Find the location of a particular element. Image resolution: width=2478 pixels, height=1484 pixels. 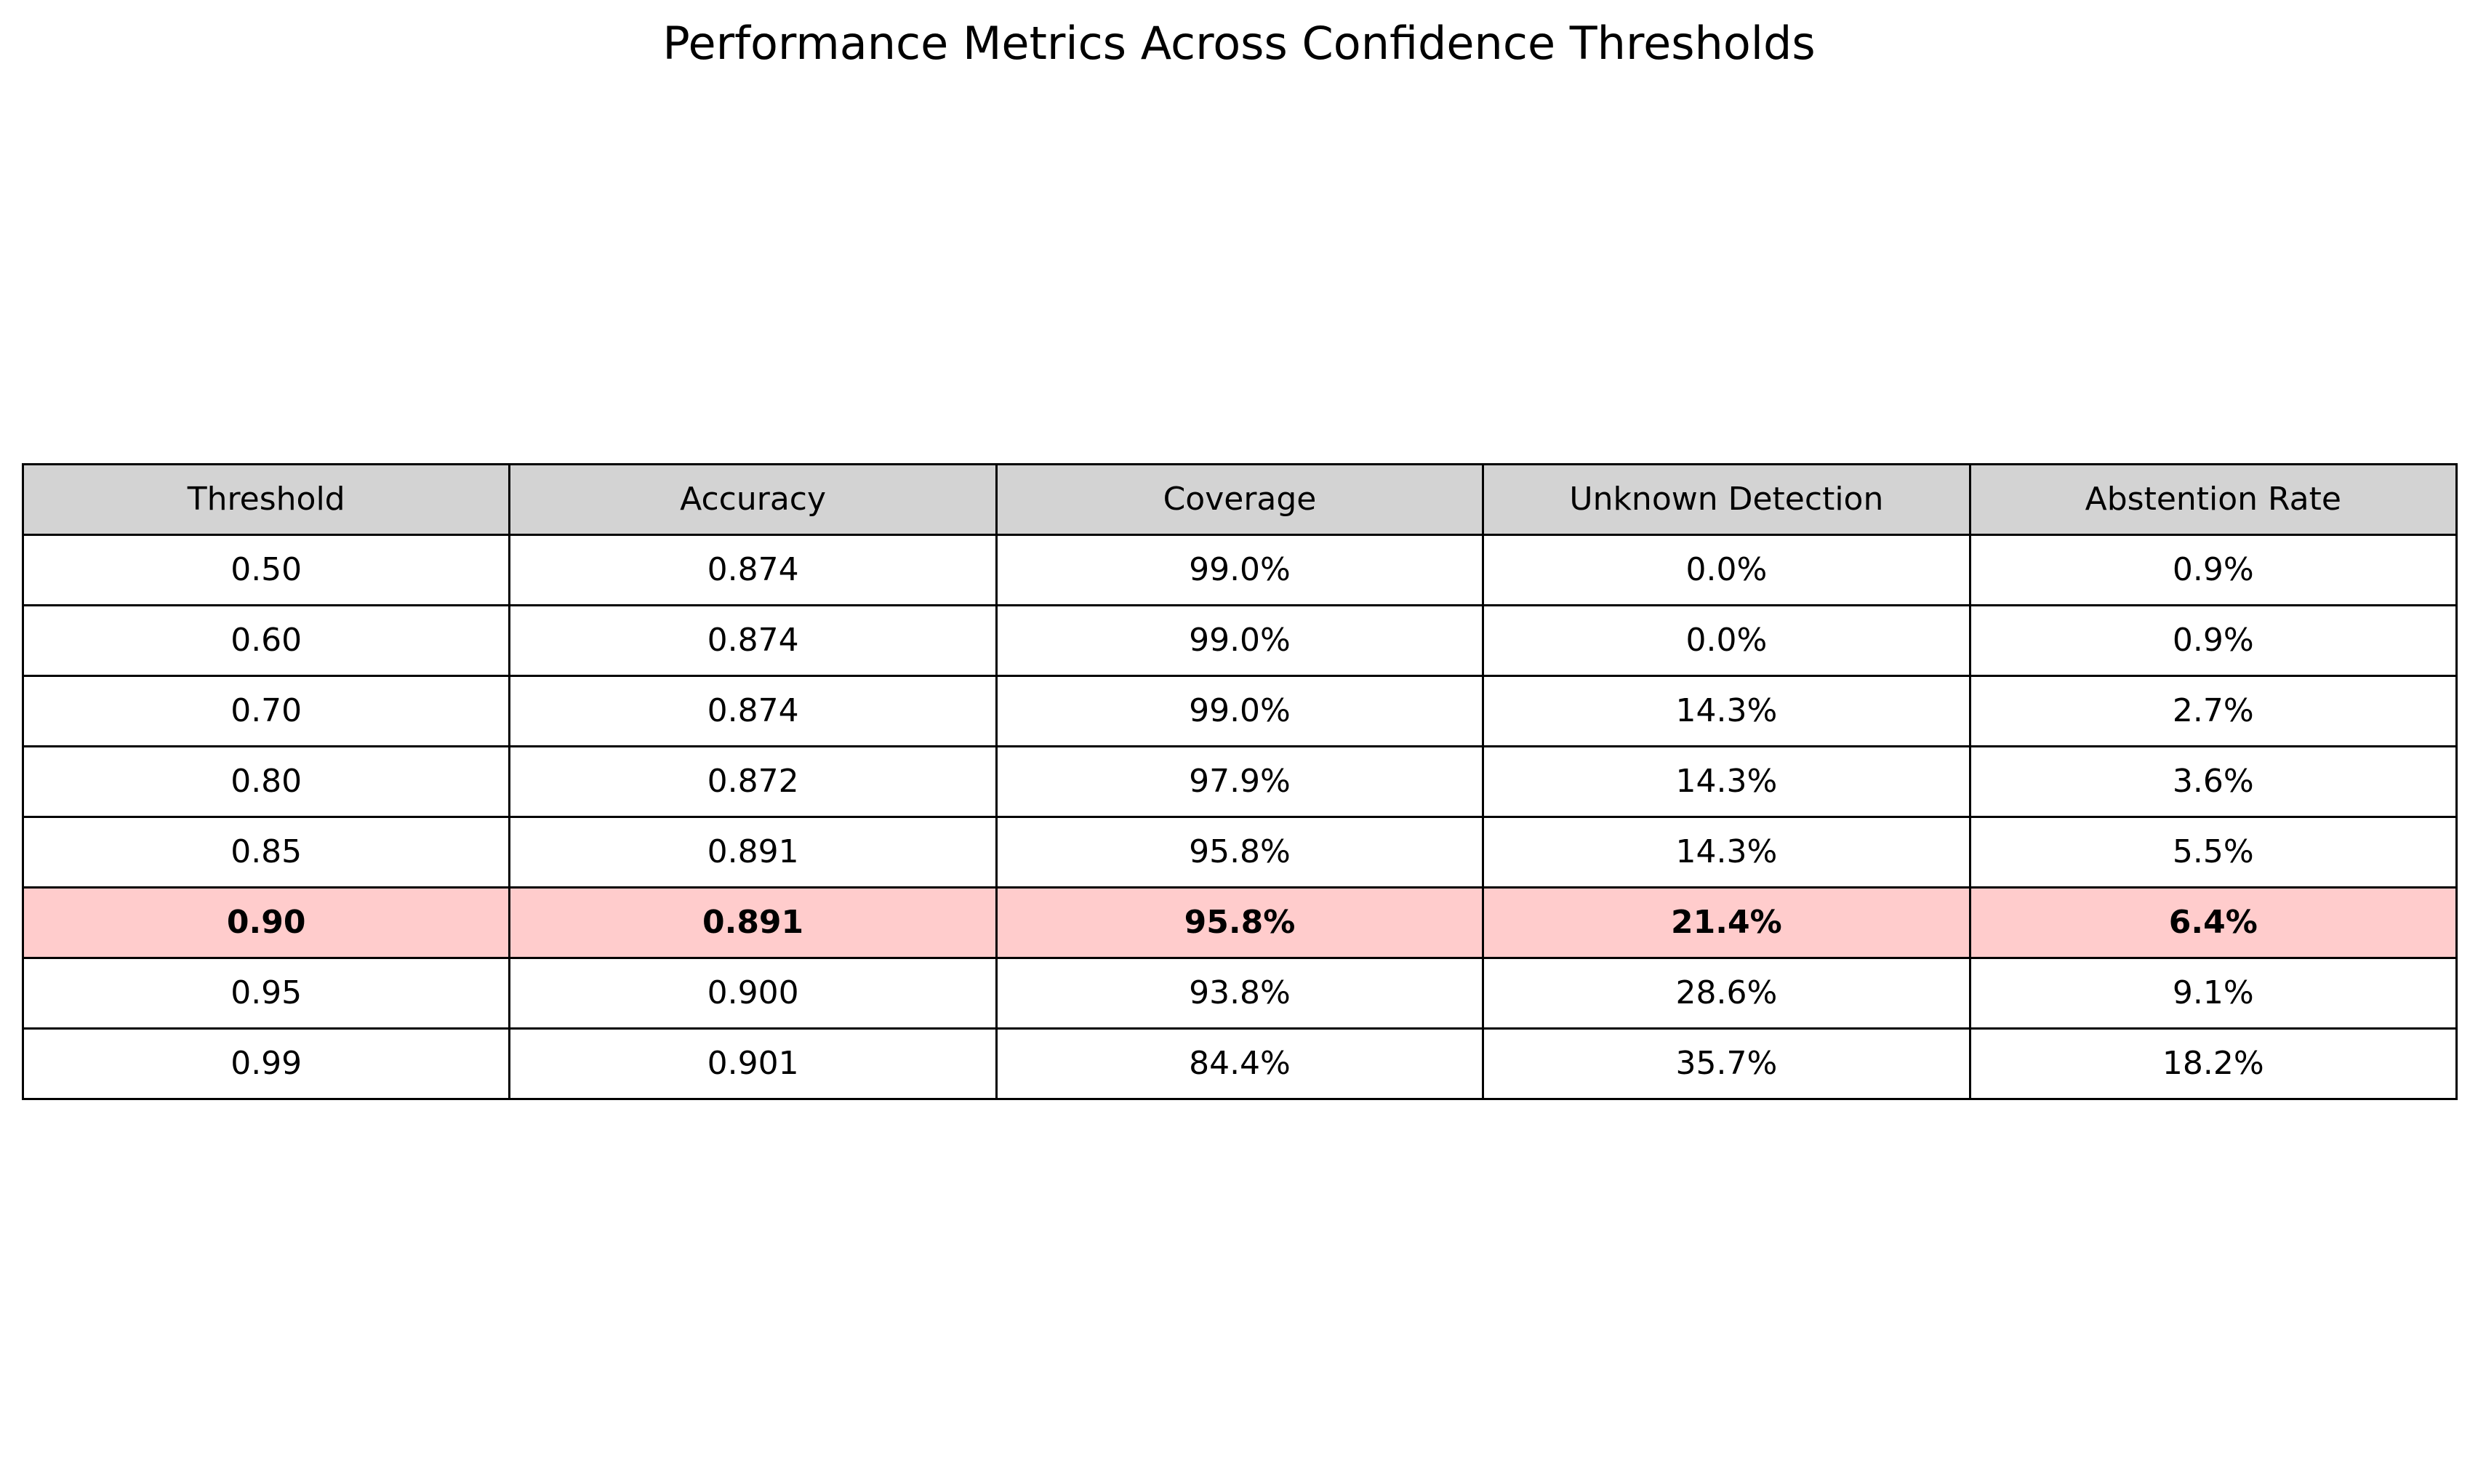

column-header-abstention-rate: Abstention Rate is located at coordinates (2213, 500).